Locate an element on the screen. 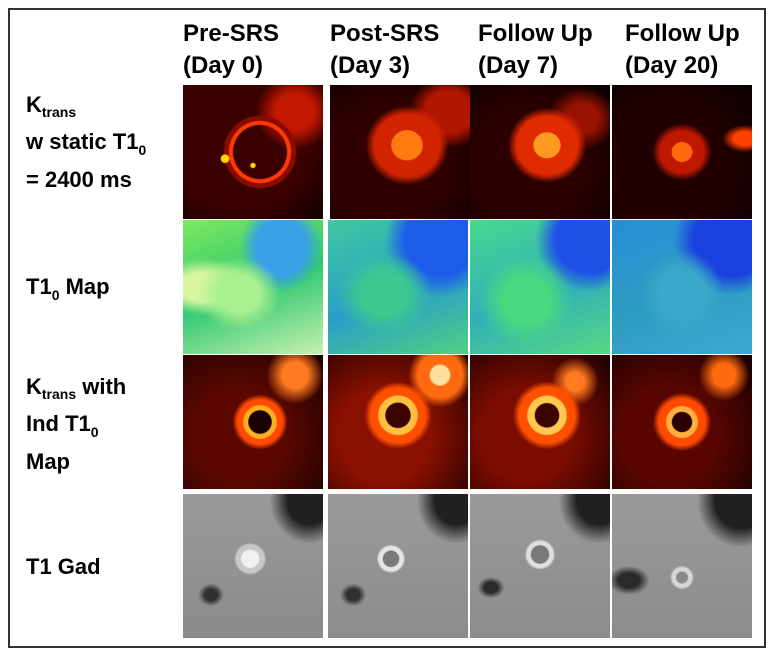 The width and height of the screenshot is (778, 661). row-label-t1-map: T10 Map is located at coordinates (68, 288).